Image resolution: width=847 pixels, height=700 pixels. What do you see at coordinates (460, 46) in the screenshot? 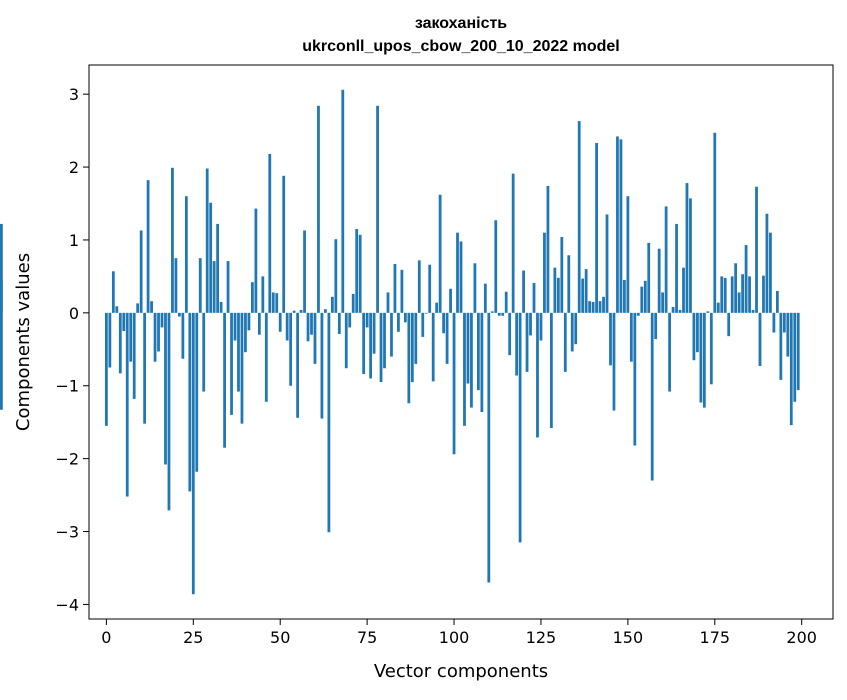
I see `chart-title-line2: ukrconll_upos_cbow_200_10_2022 model` at bounding box center [460, 46].